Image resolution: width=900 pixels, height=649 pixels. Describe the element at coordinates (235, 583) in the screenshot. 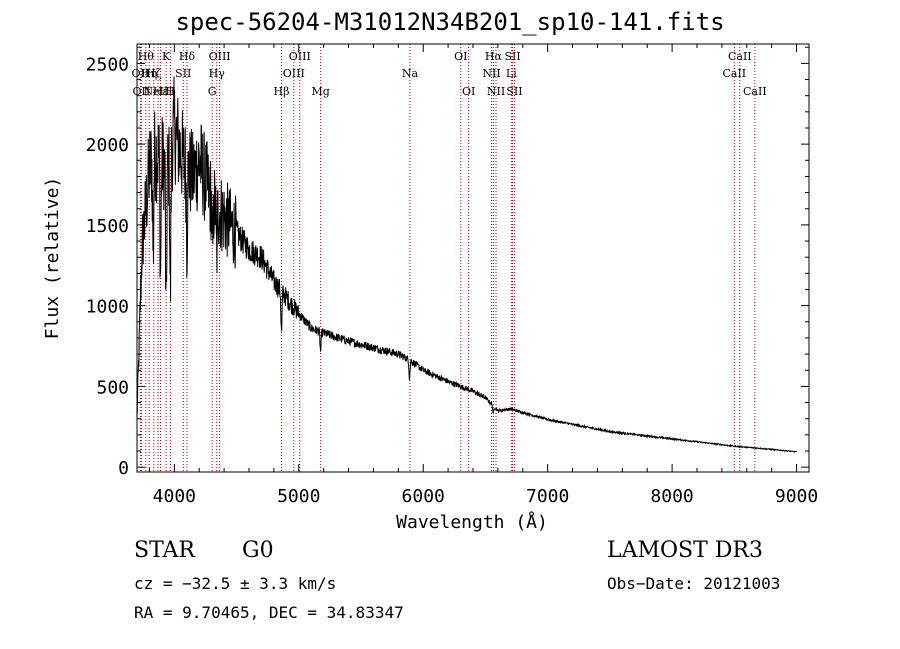

I see `redshift-label: cz = −32.5 ± 3.3 km/s` at that location.